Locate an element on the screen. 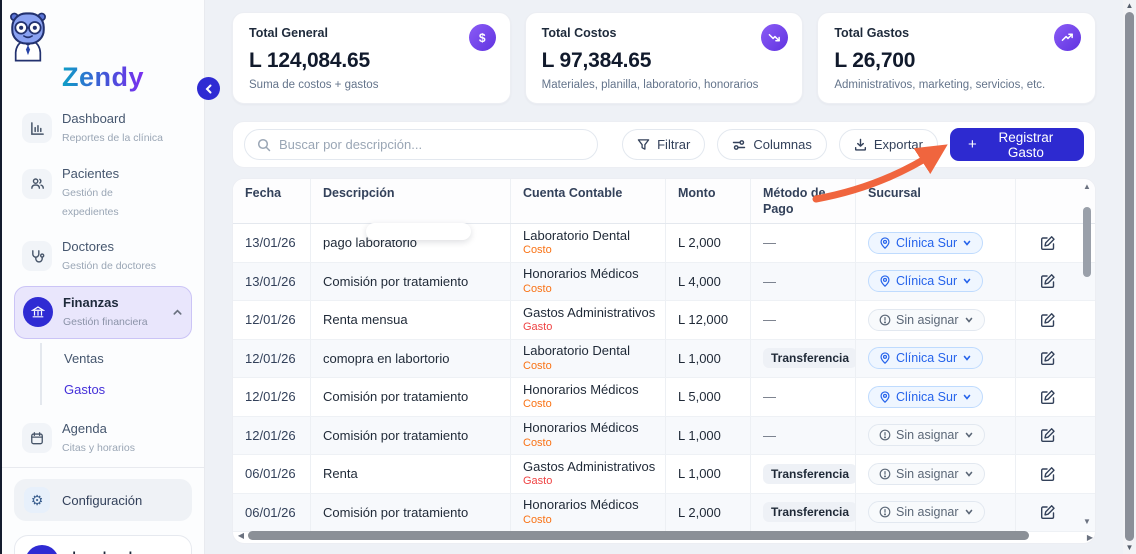  table-vertical-scrollbar: ▲ ▼ is located at coordinates (1087, 354).